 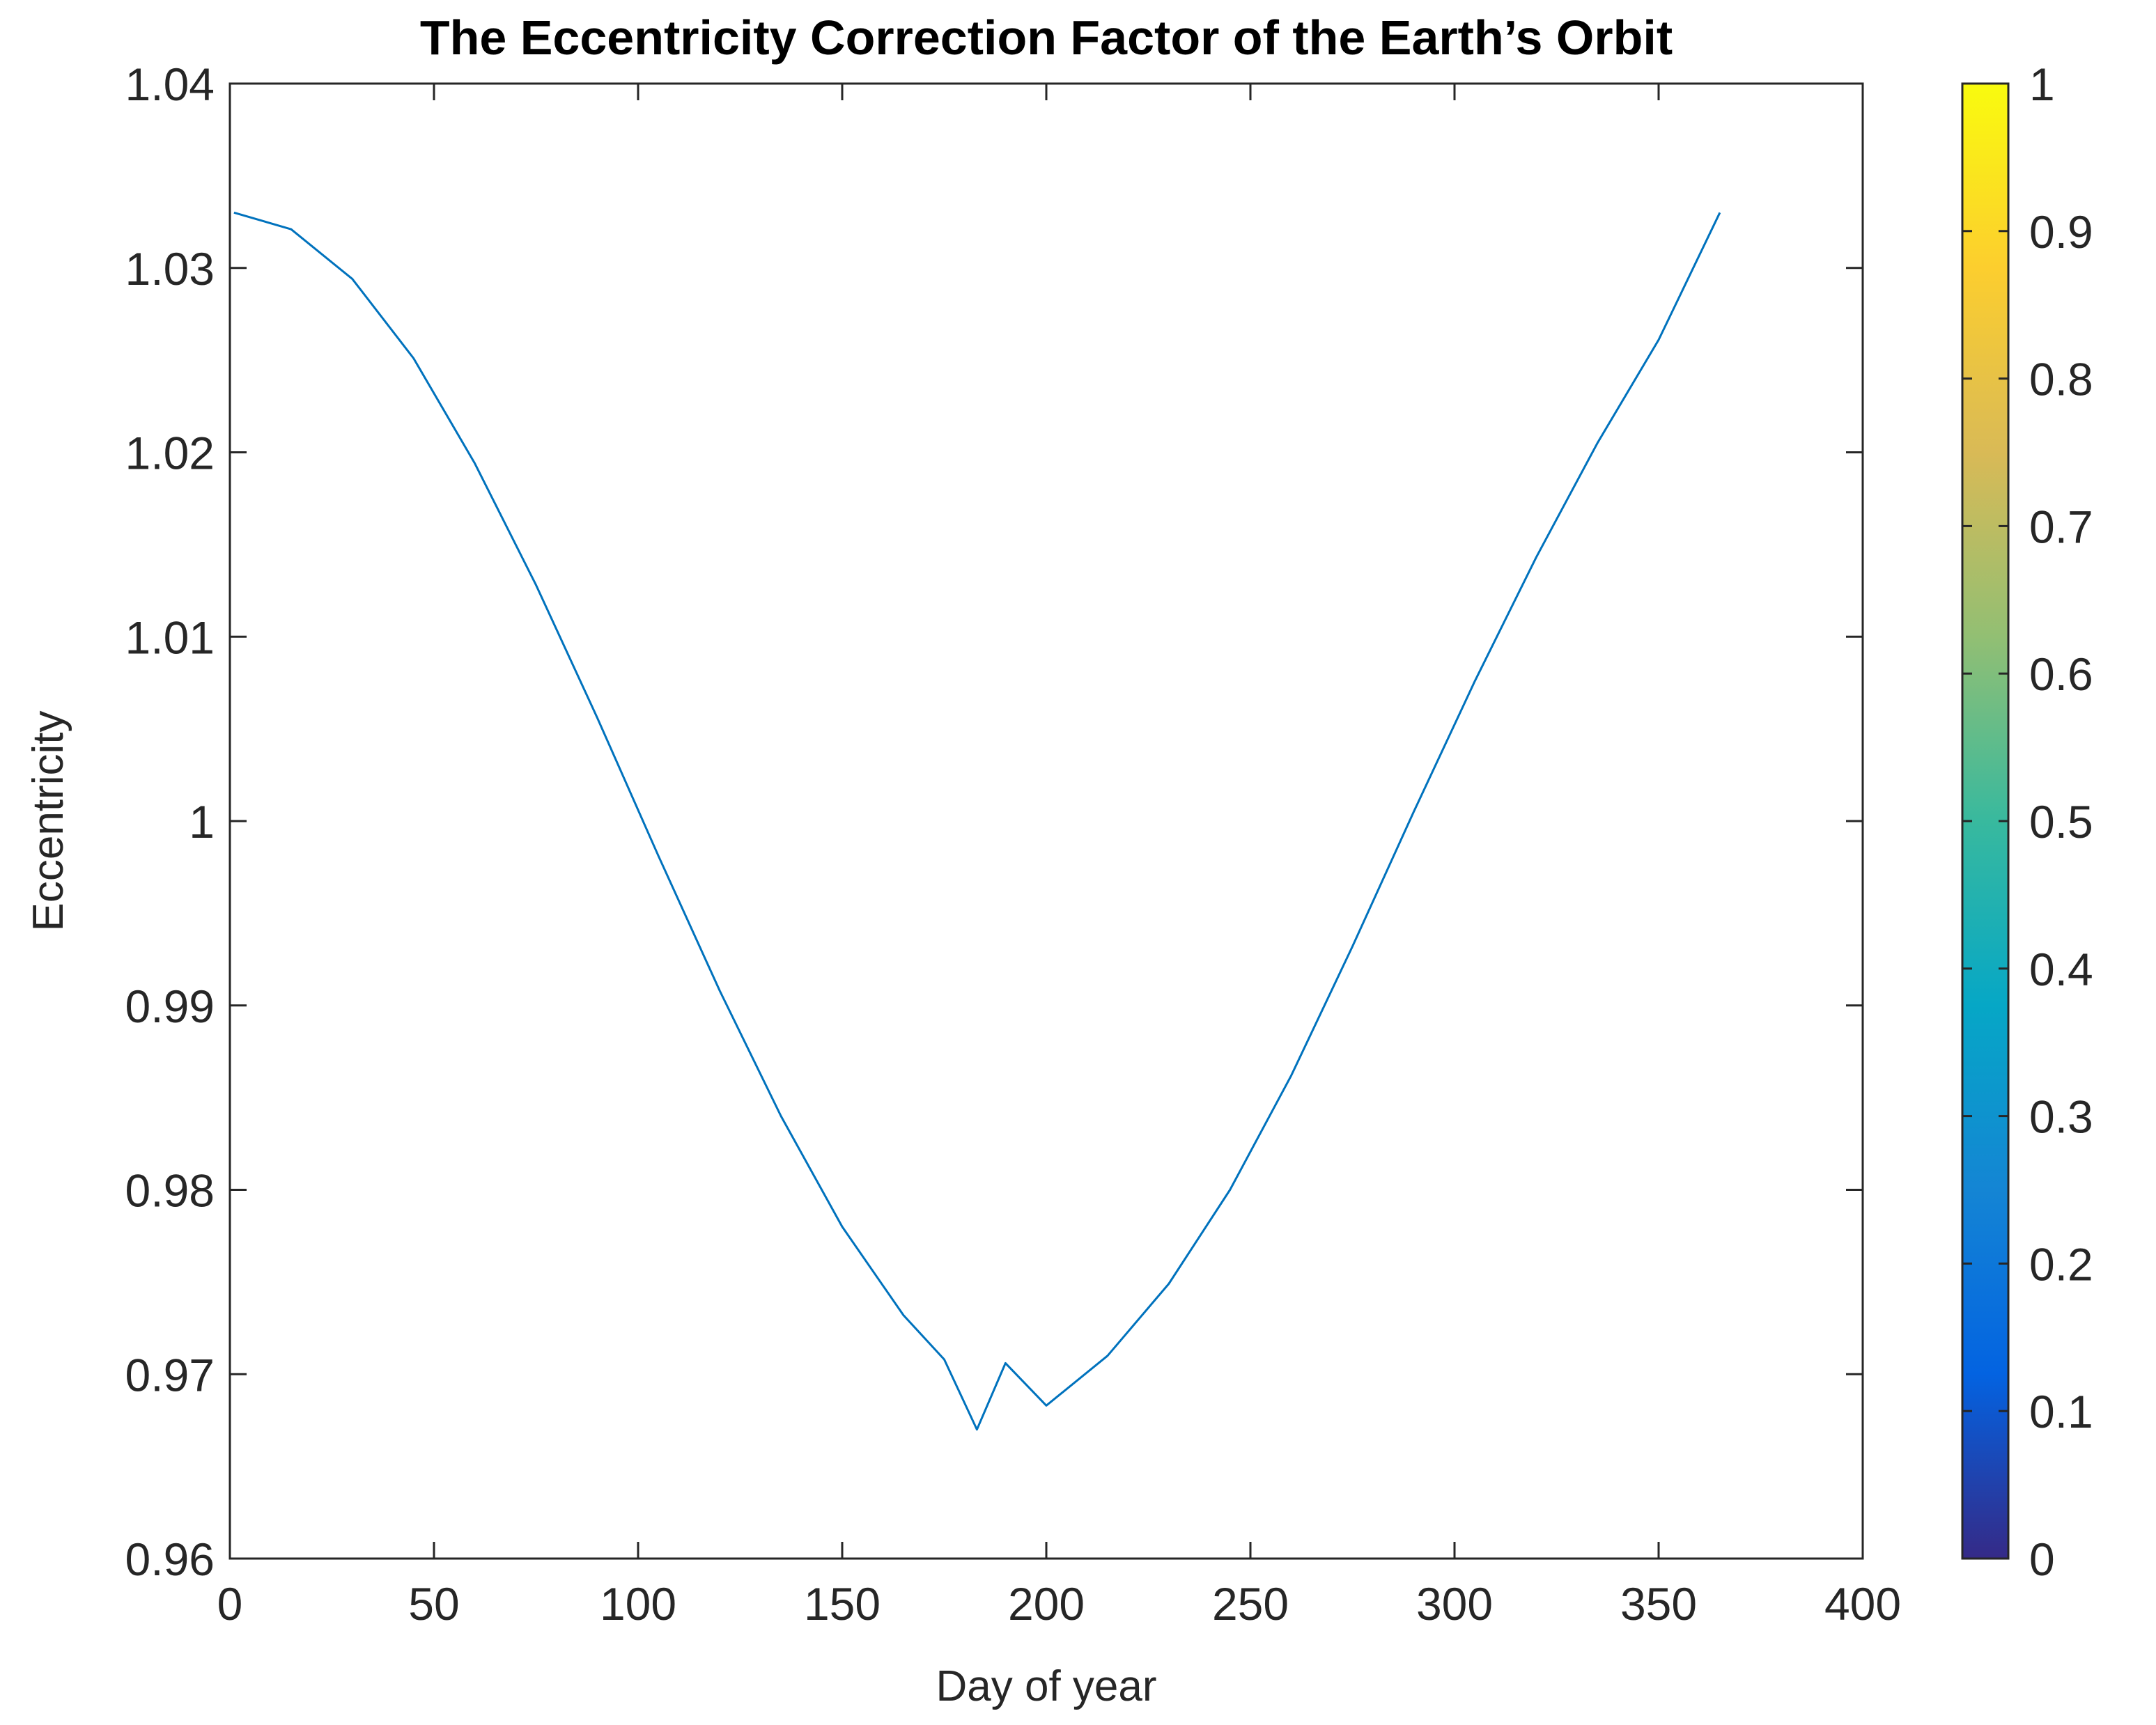 What do you see at coordinates (48, 821) in the screenshot?
I see `y-axis-label: Eccentricity` at bounding box center [48, 821].